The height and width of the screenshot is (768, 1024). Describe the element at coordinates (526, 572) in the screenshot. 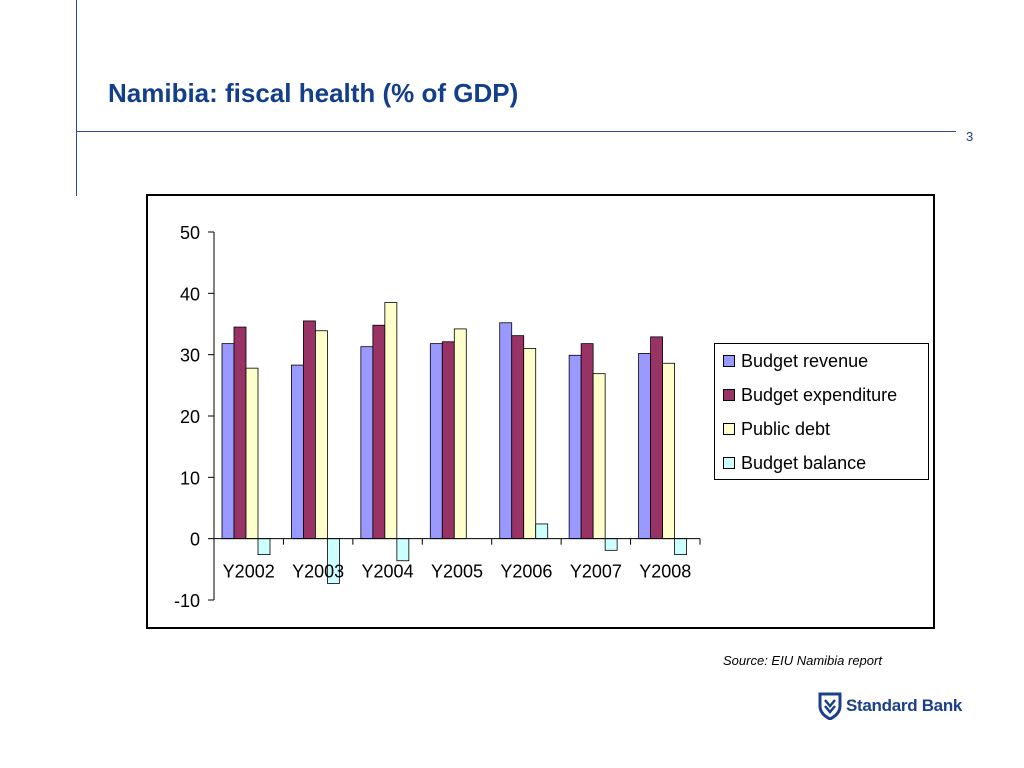

I see `x-tick-label: Y2006` at that location.